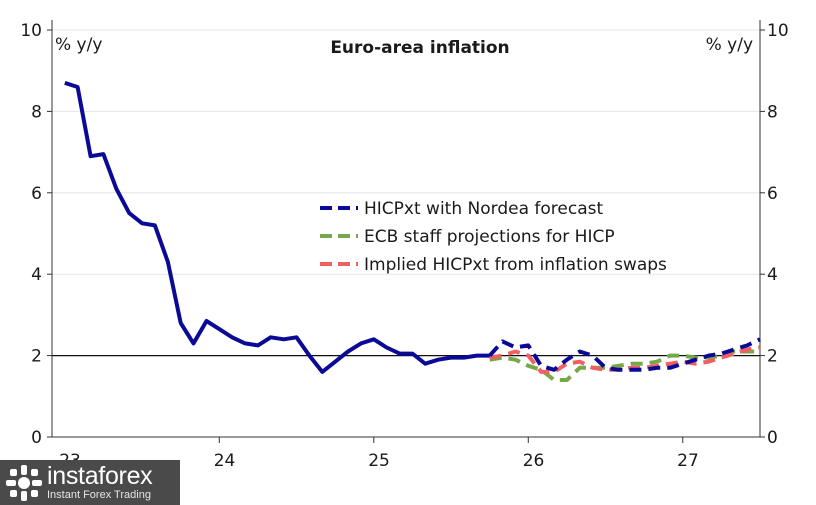 The image size is (816, 505). Describe the element at coordinates (772, 194) in the screenshot. I see `y-tick-label-right: 6` at that location.